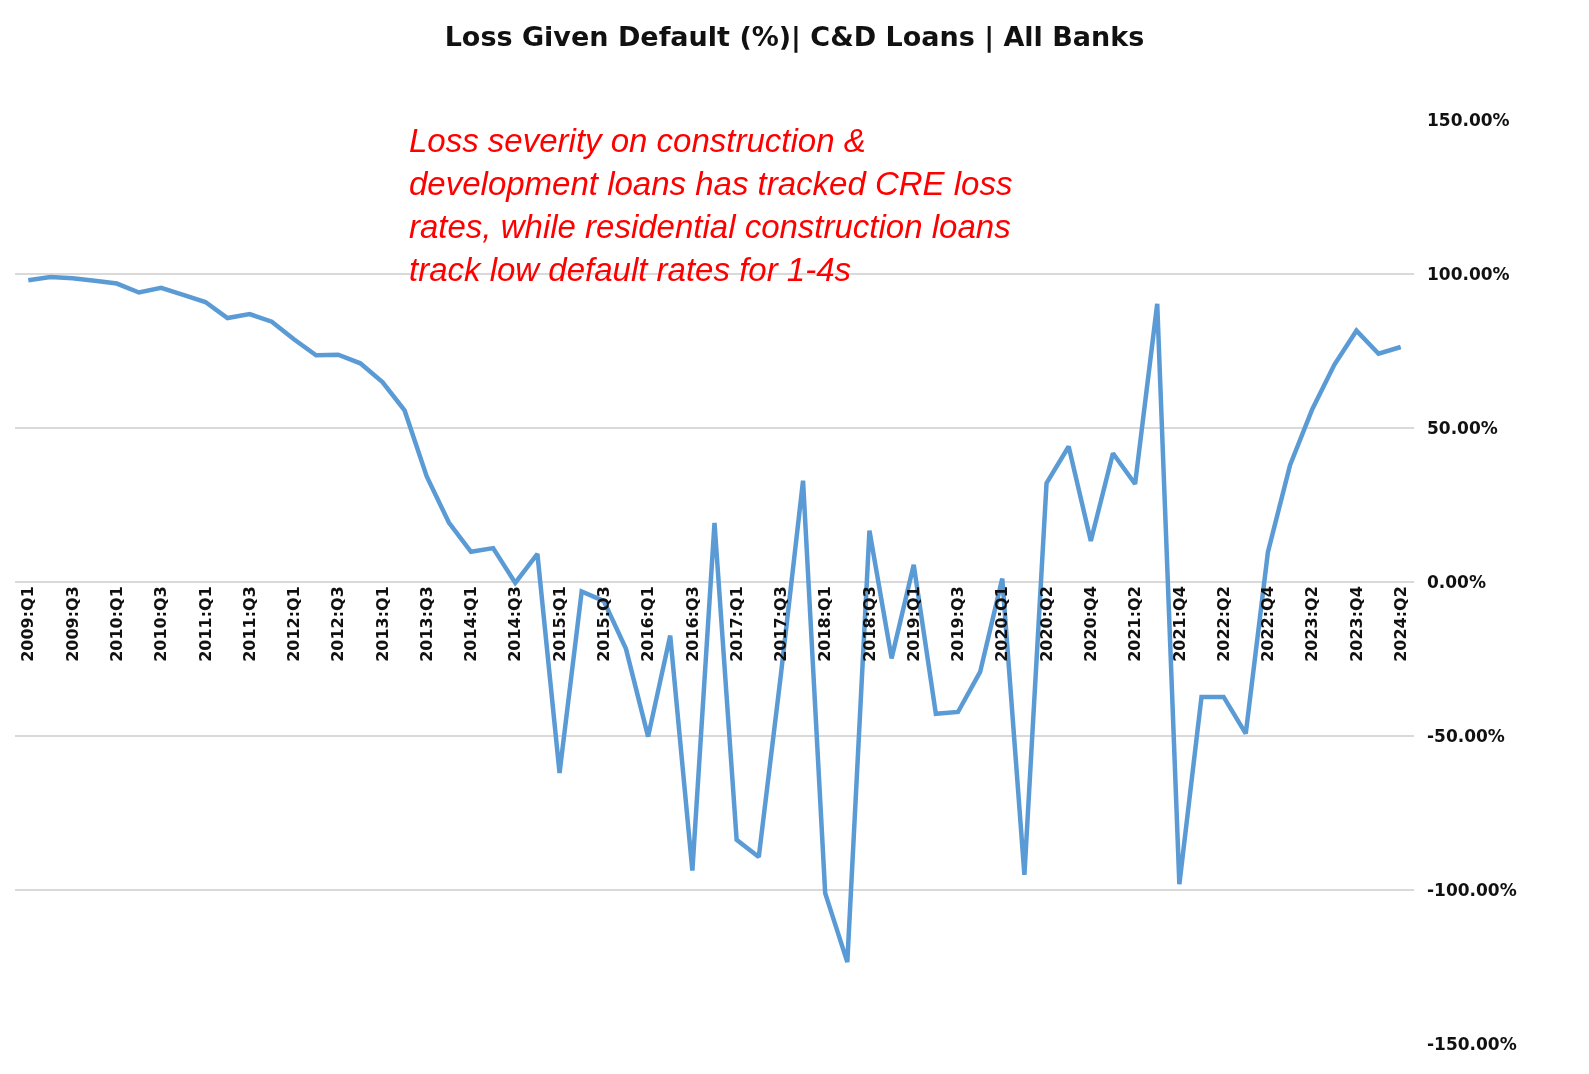 This screenshot has height=1074, width=1589. What do you see at coordinates (1312, 624) in the screenshot?
I see `x-tick-label: 2023:Q2` at bounding box center [1312, 624].